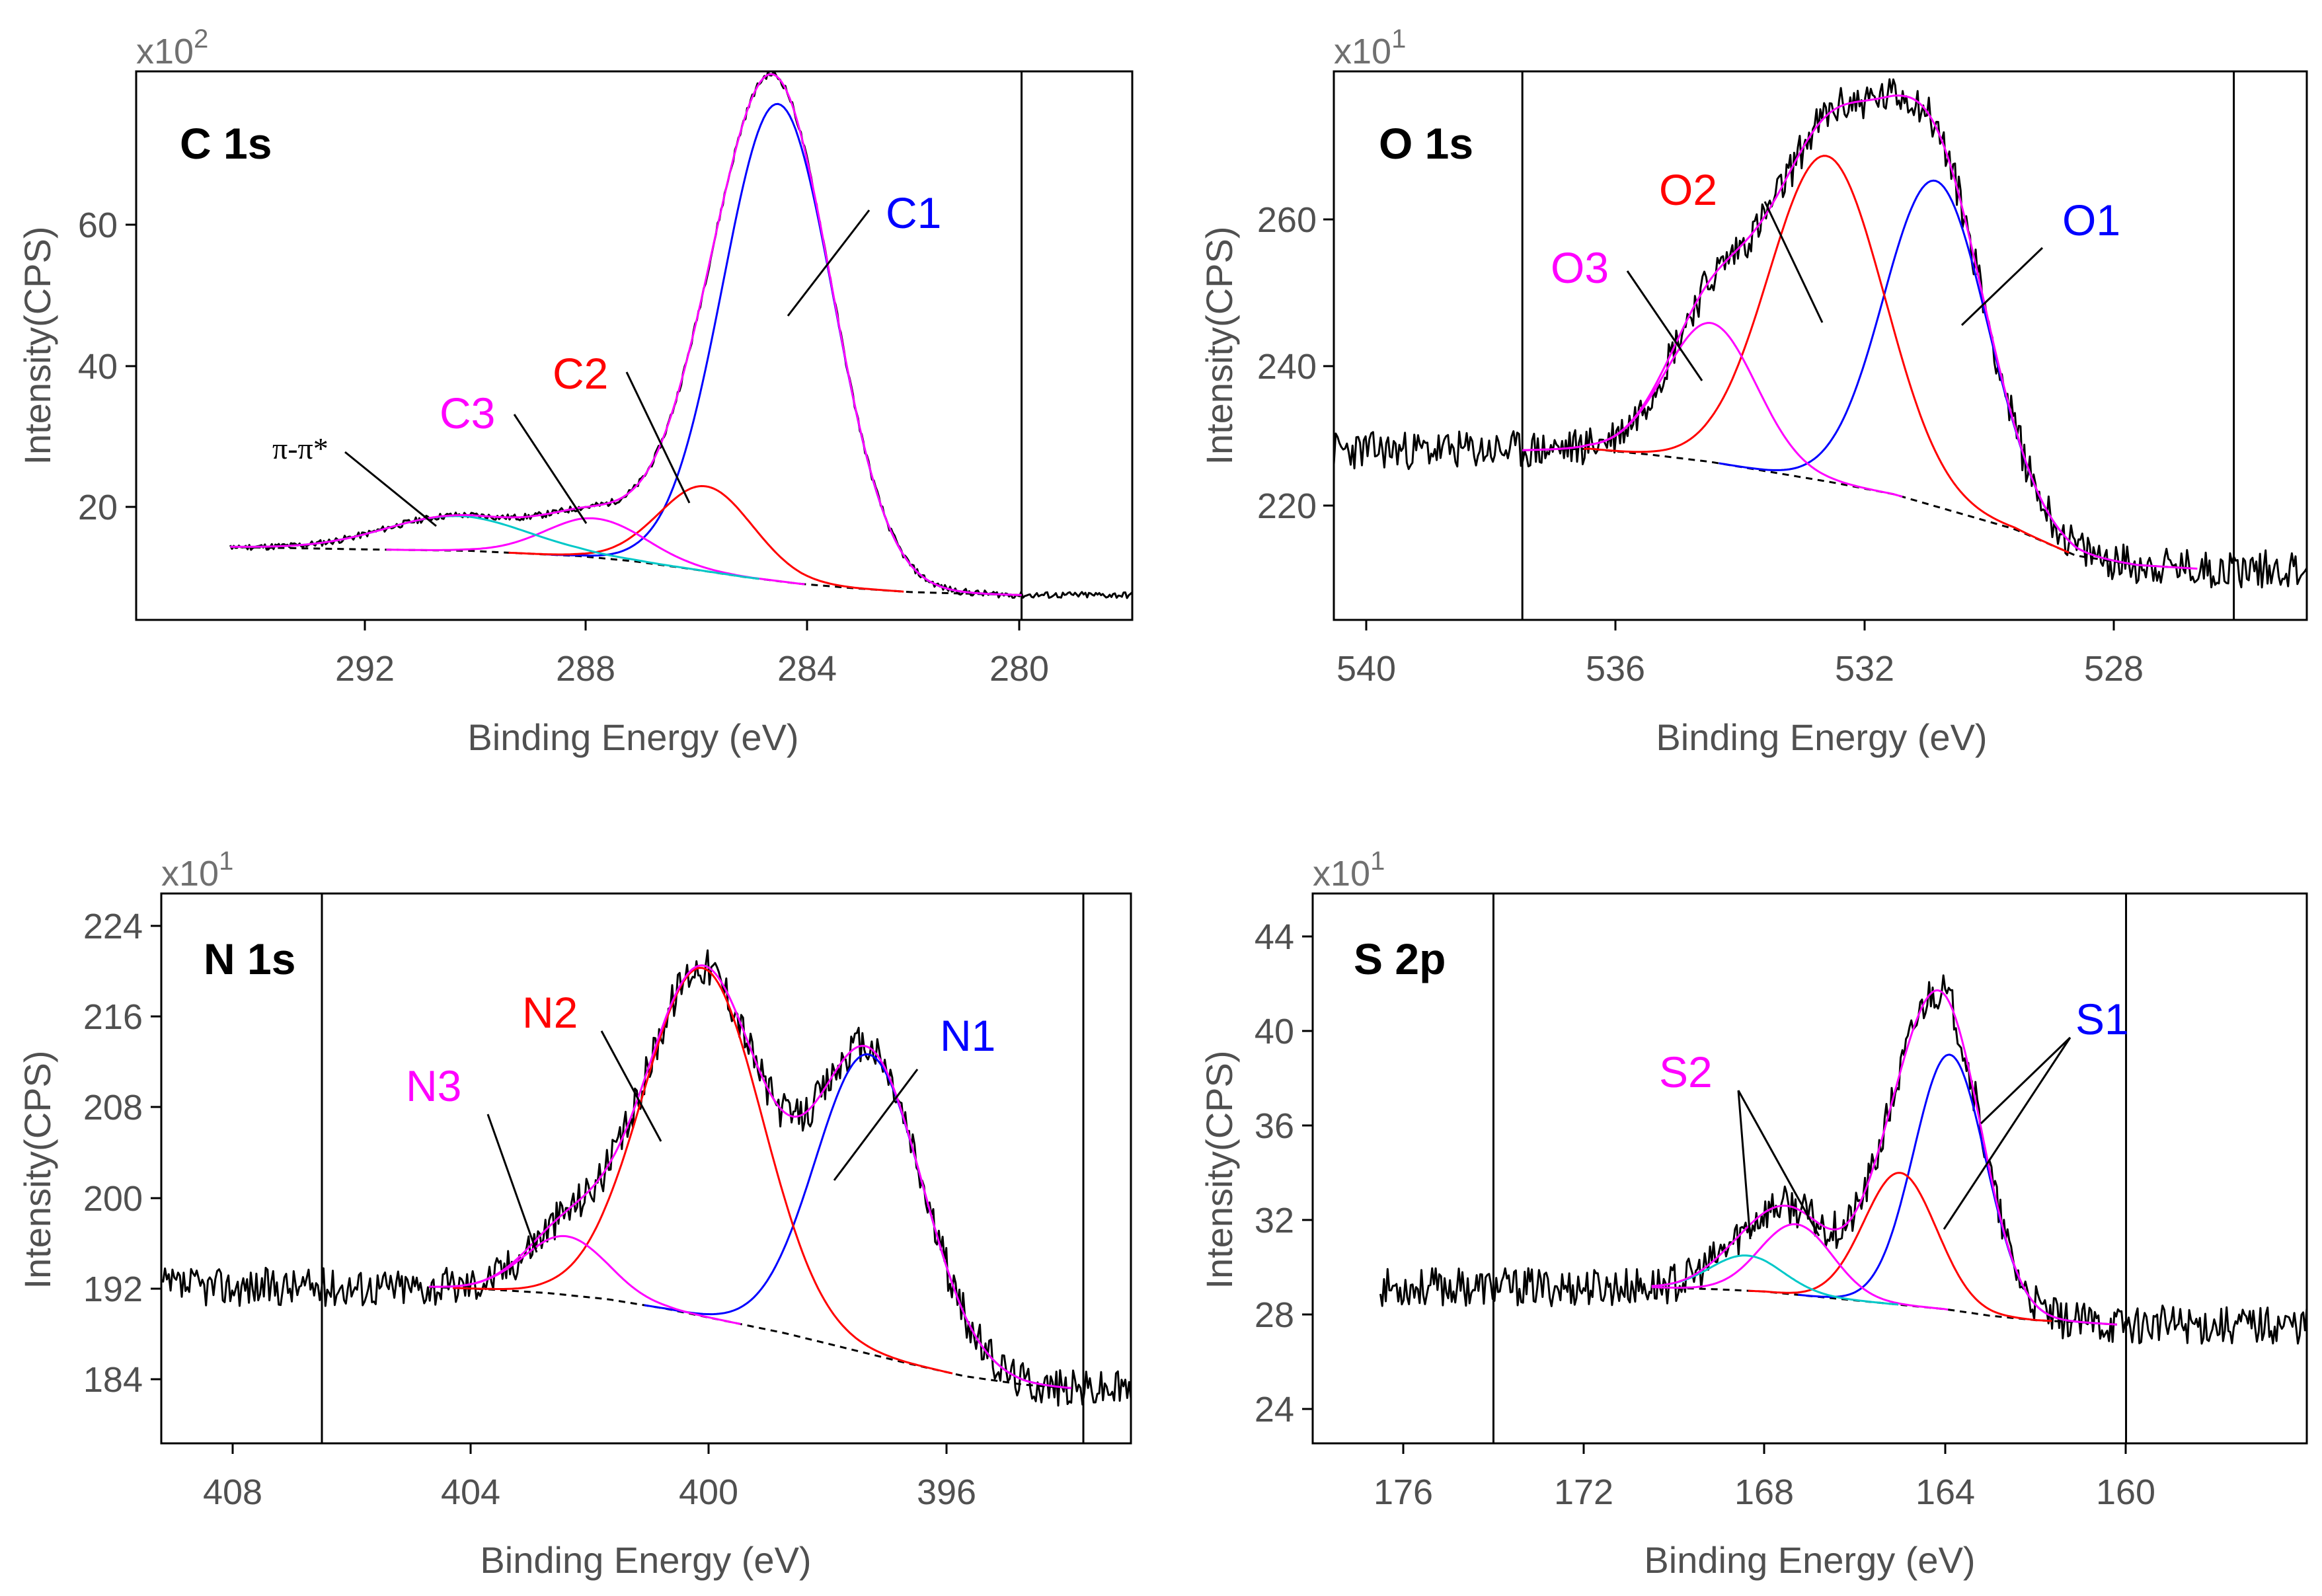  Describe the element at coordinates (1274, 1220) in the screenshot. I see `y-tick-label: 32` at that location.